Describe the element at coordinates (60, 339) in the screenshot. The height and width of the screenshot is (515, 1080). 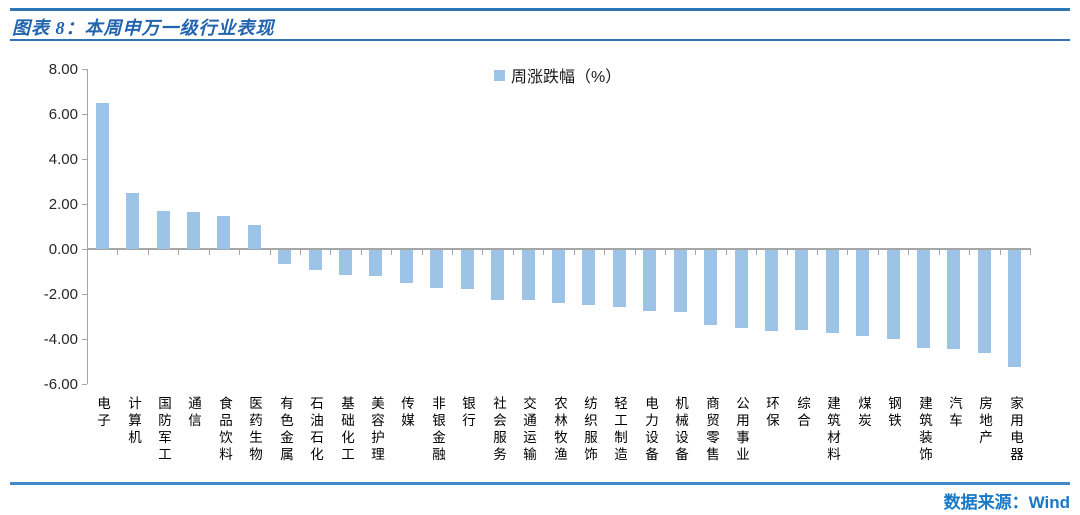
I see `y-axis-tick-label: -4.00` at that location.